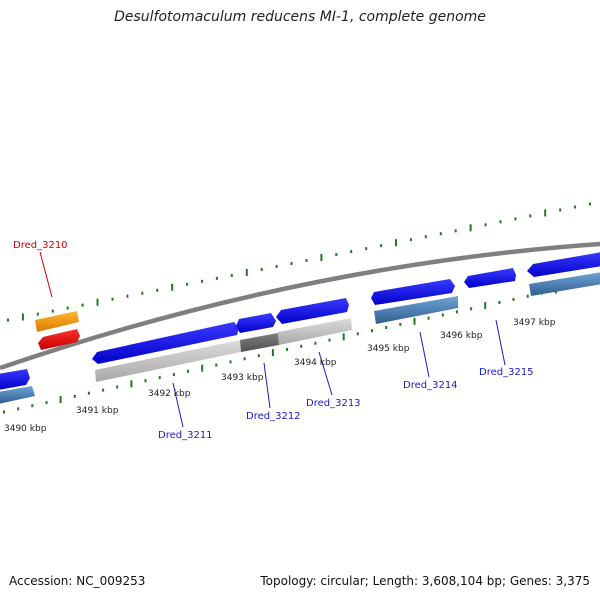  I want to click on gene-label-3215: Dred_3215, so click(506, 372).